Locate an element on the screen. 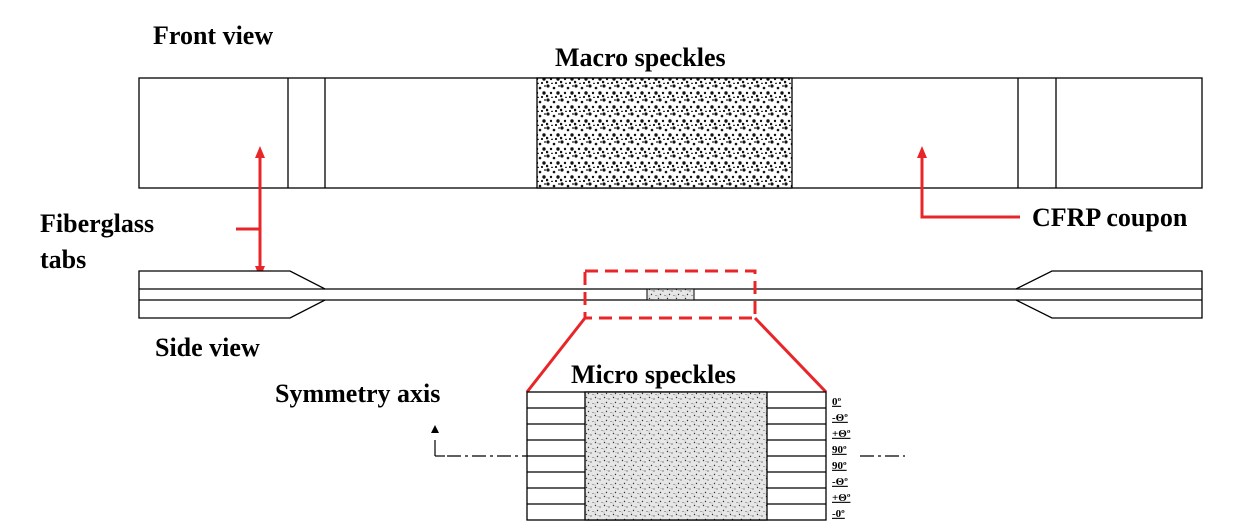 Image resolution: width=1255 pixels, height=528 pixels. symmetry-axis-label: Symmetry axis is located at coordinates (357, 393).